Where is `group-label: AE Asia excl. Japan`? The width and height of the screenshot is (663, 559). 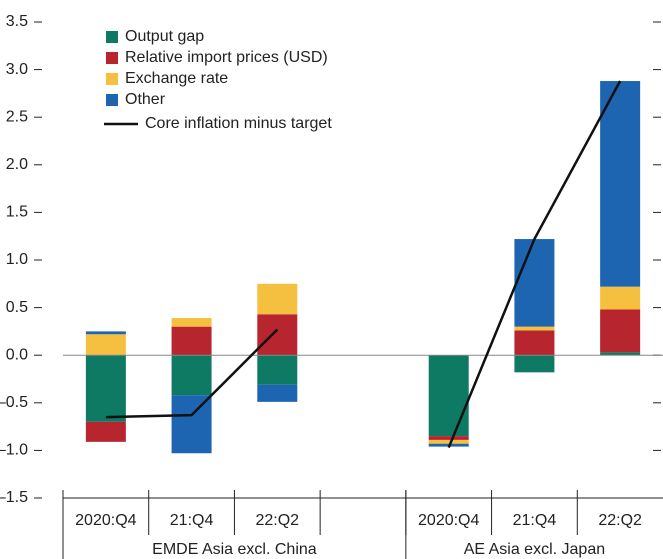
group-label: AE Asia excl. Japan is located at coordinates (534, 549).